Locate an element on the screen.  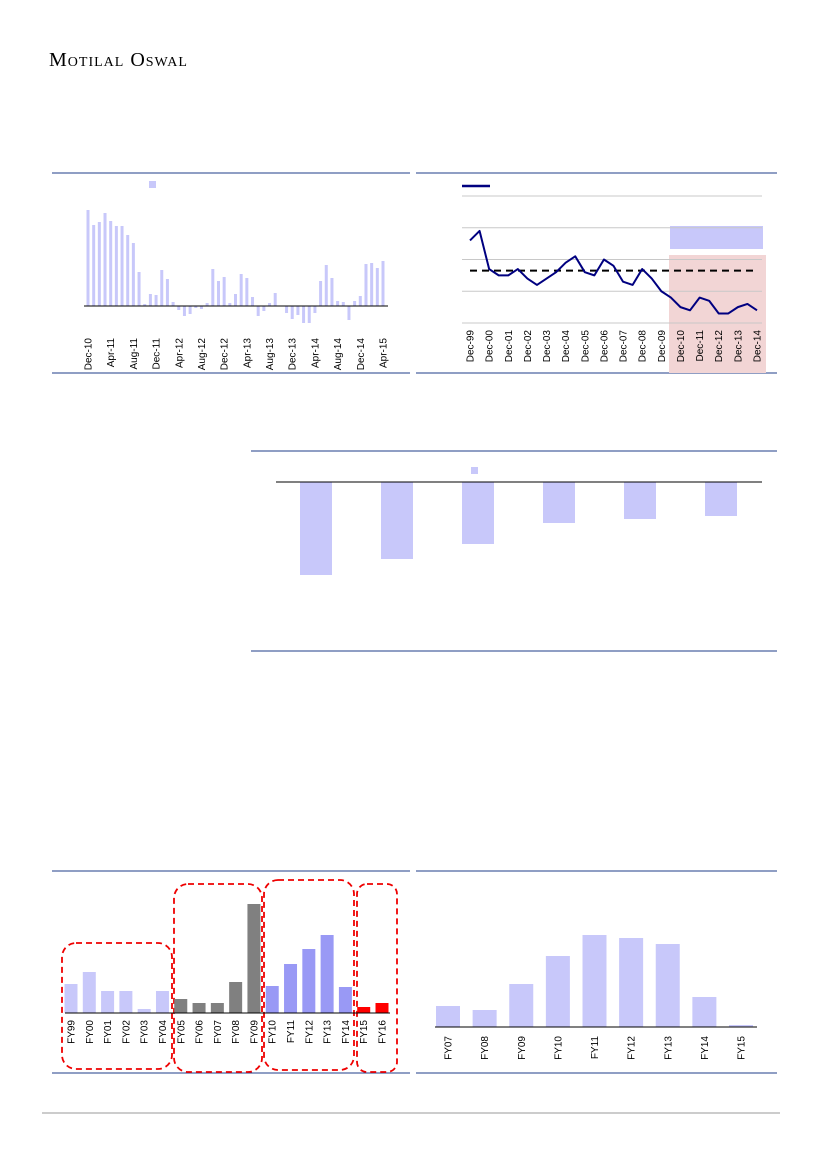
x-tick-label: Dec-06 is located at coordinates (604, 346).